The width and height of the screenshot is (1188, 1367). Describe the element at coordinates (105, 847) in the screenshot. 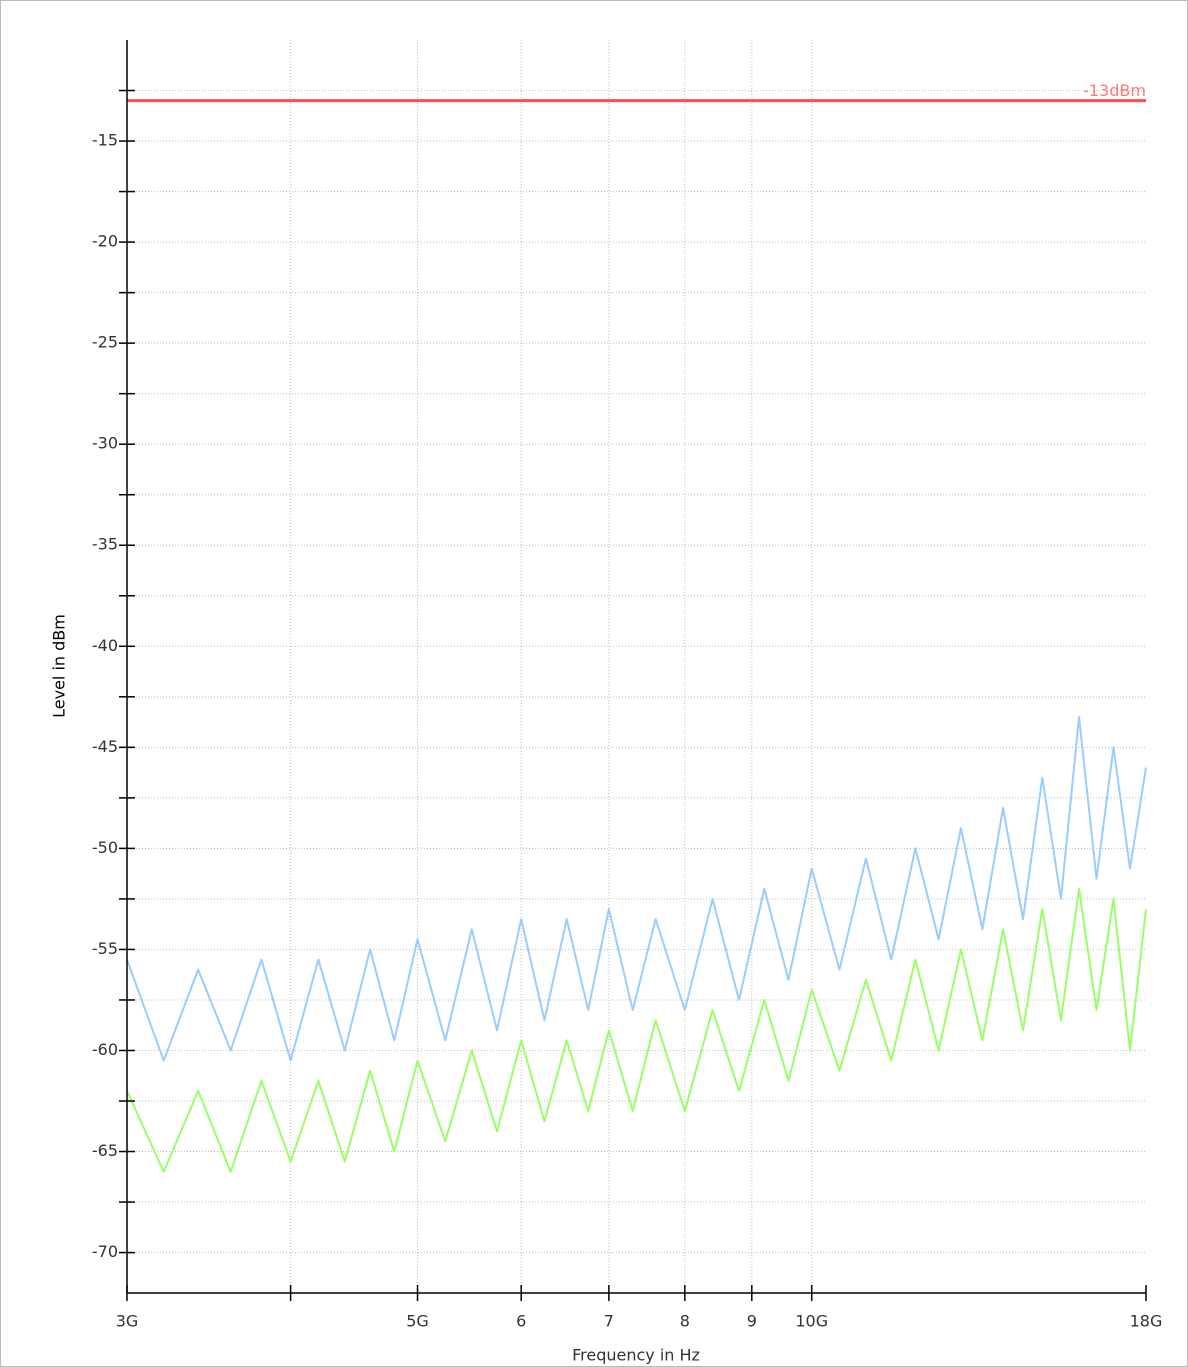

I see `y-tick-label: -50` at that location.